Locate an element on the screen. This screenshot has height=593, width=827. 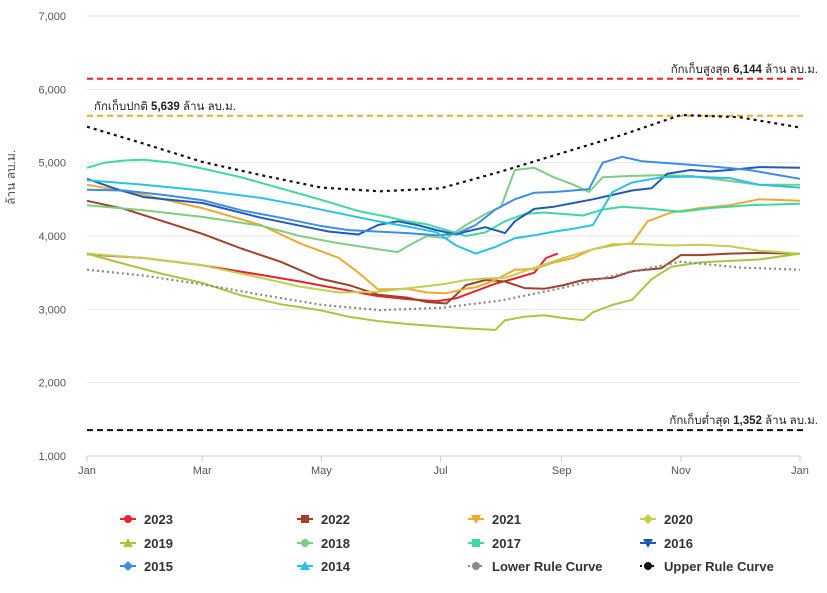
series-line-2019 is located at coordinates (443, 291).